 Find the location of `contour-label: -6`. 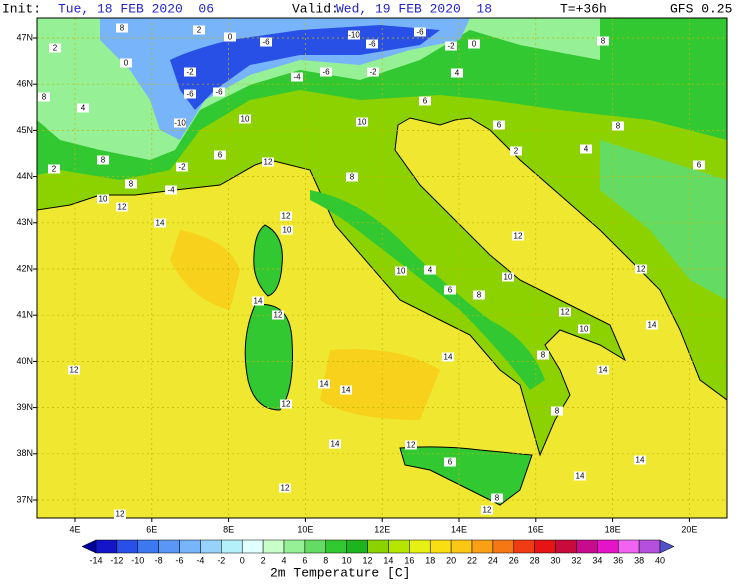

contour-label: -6 is located at coordinates (372, 44).